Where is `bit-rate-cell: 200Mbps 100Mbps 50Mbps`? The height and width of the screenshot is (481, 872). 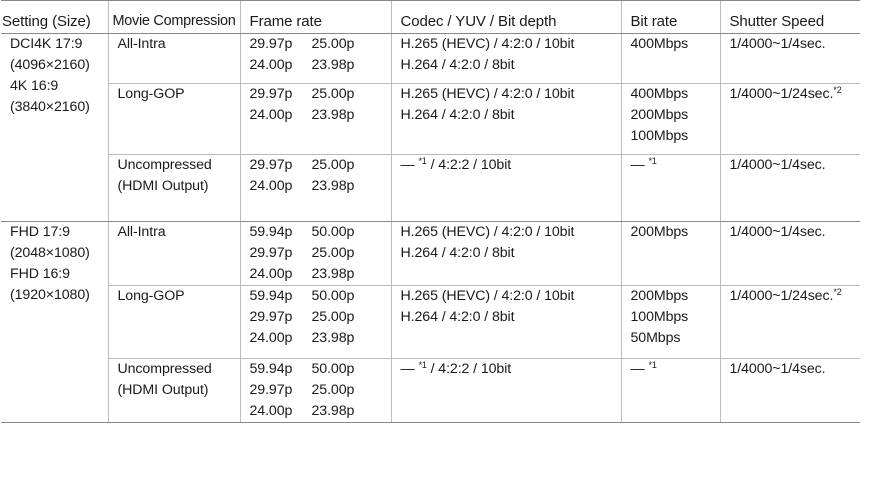 bit-rate-cell: 200Mbps 100Mbps 50Mbps is located at coordinates (670, 322).